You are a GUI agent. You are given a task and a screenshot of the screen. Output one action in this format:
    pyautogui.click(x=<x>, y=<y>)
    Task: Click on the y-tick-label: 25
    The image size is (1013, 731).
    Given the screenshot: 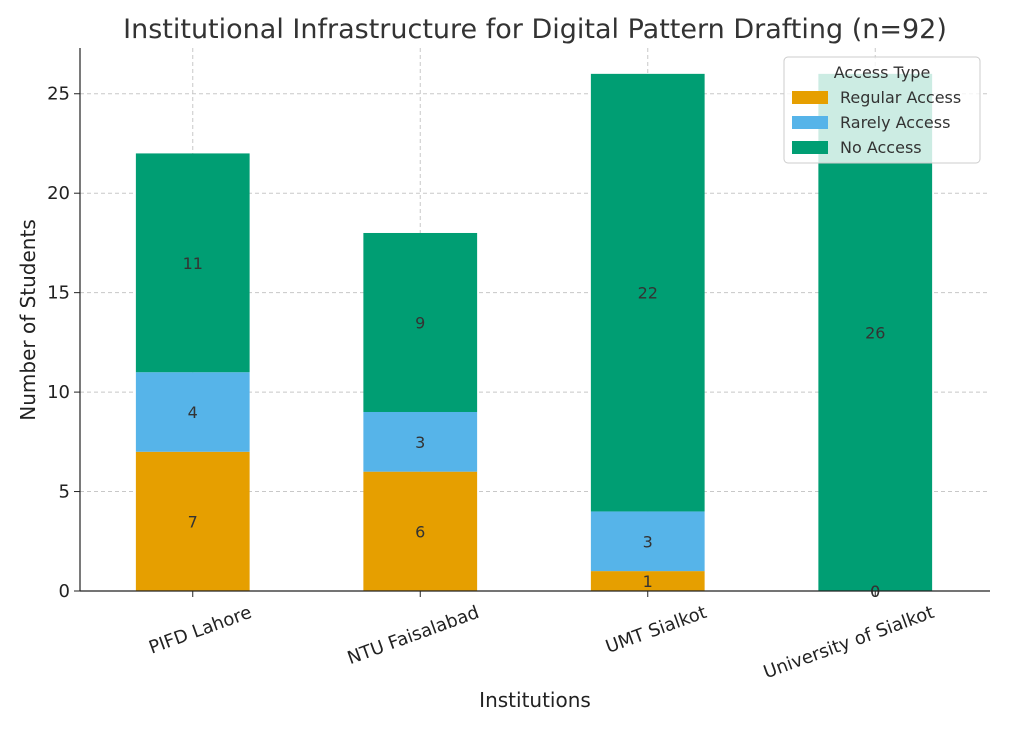 What is the action you would take?
    pyautogui.click(x=58, y=94)
    